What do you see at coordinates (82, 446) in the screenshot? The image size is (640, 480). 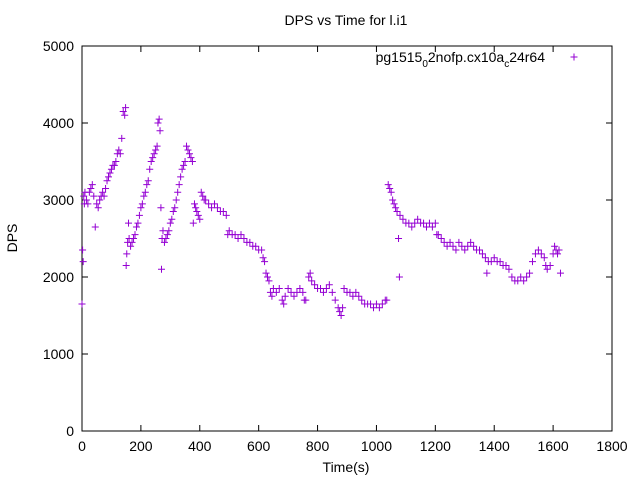 I see `x-tick-label: 0` at bounding box center [82, 446].